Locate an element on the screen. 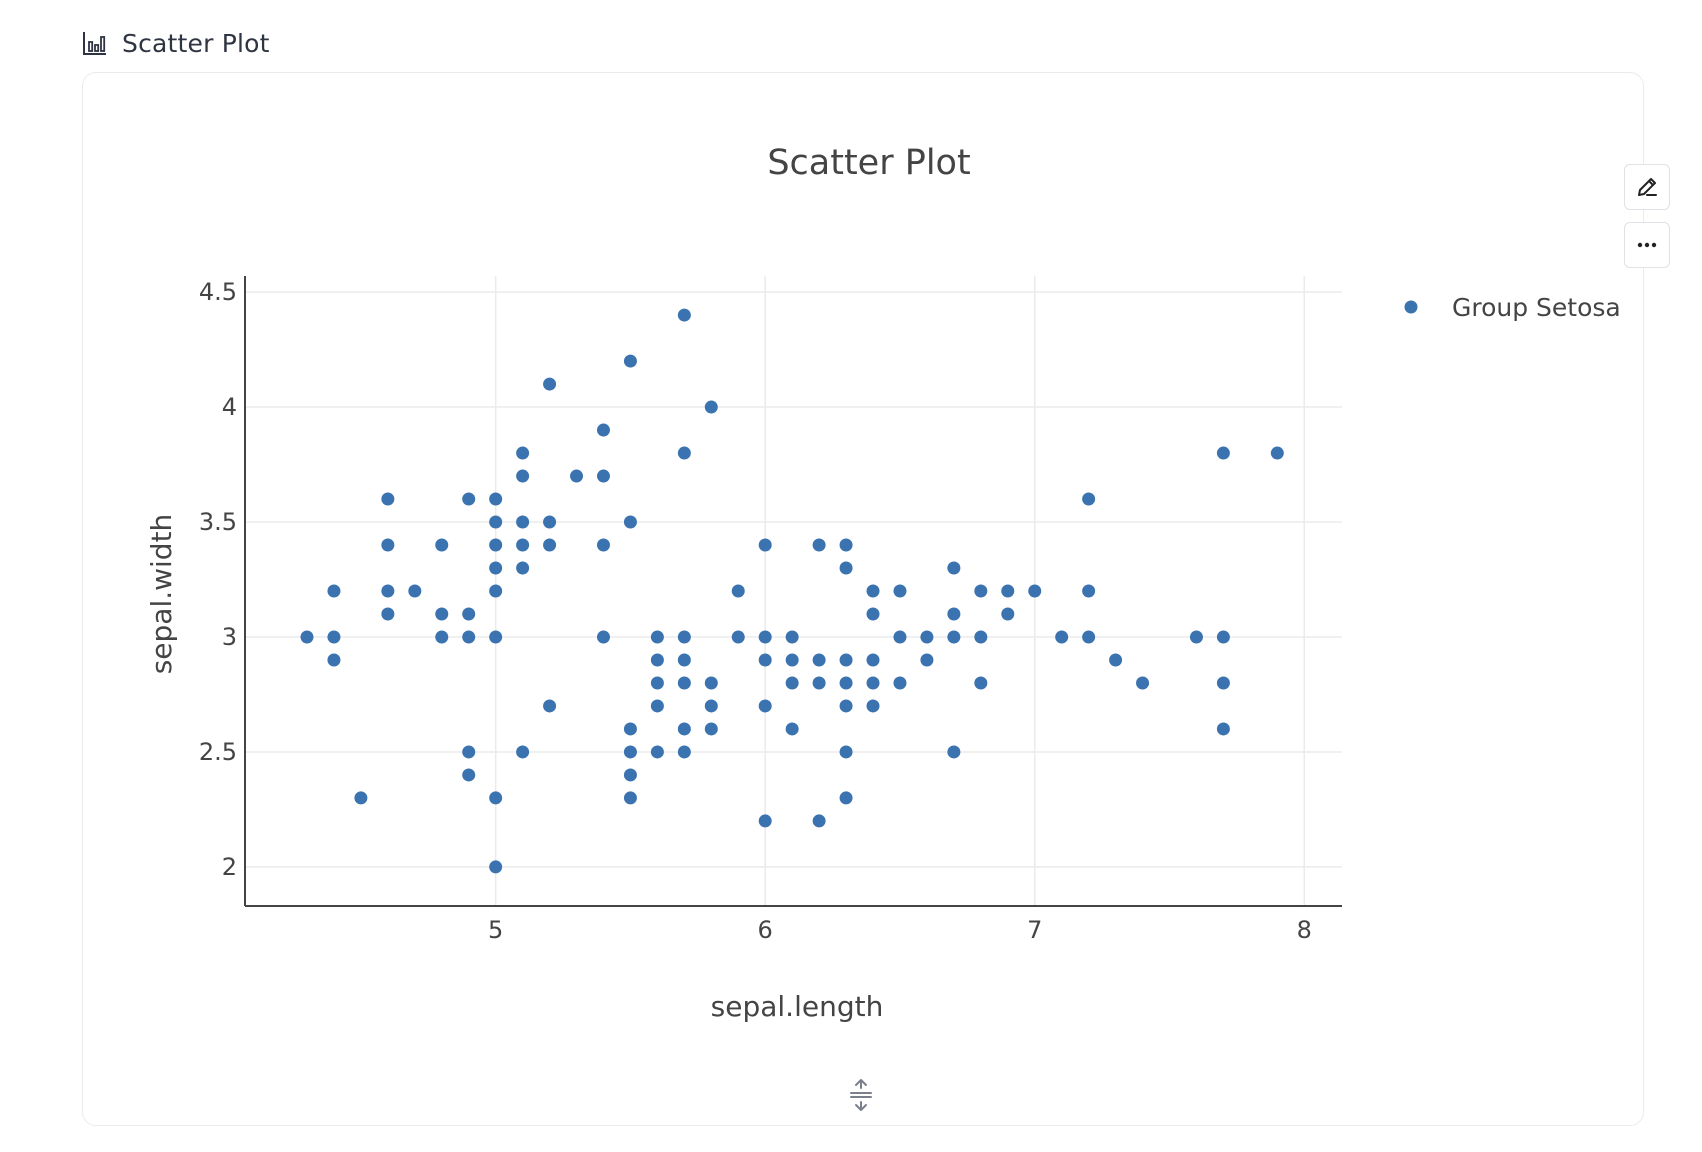 The width and height of the screenshot is (1702, 1152). edit-button is located at coordinates (1647, 187).